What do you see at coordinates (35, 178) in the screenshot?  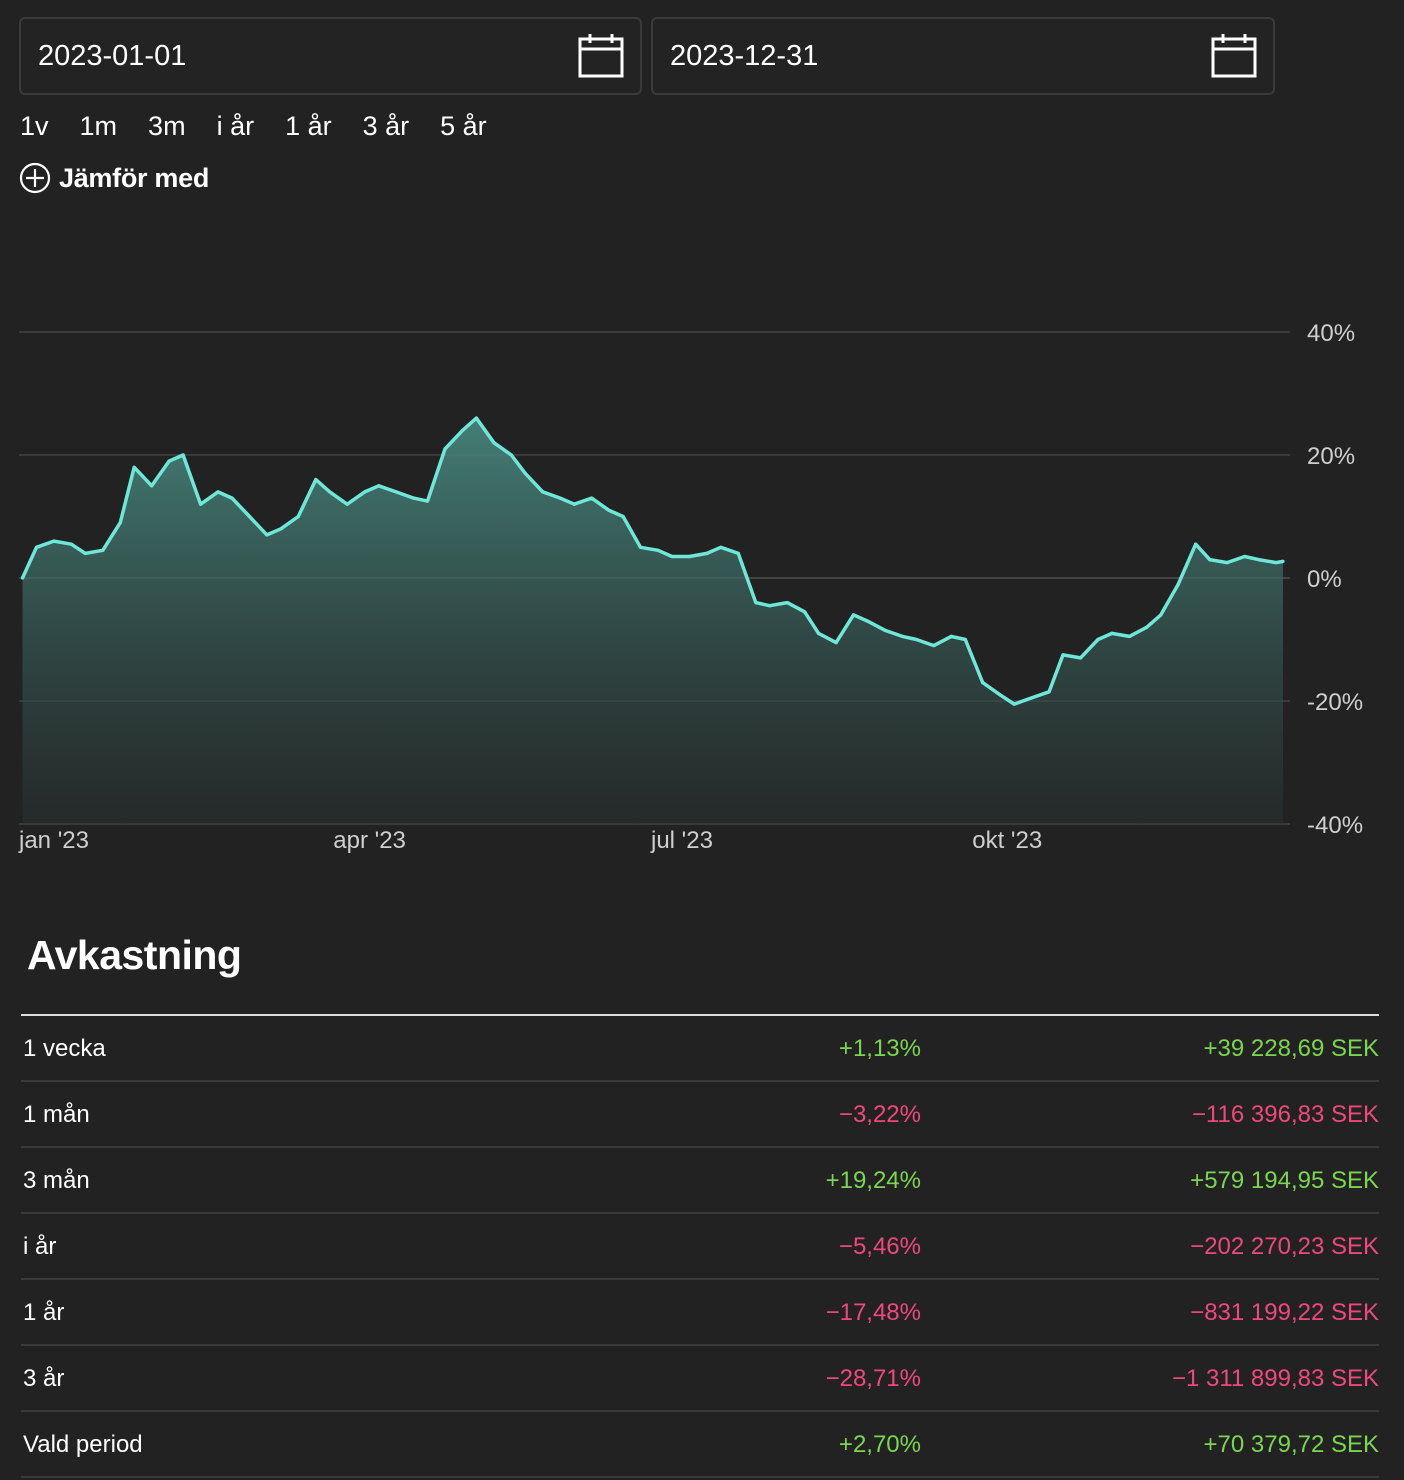 I see `plus-circle-icon` at bounding box center [35, 178].